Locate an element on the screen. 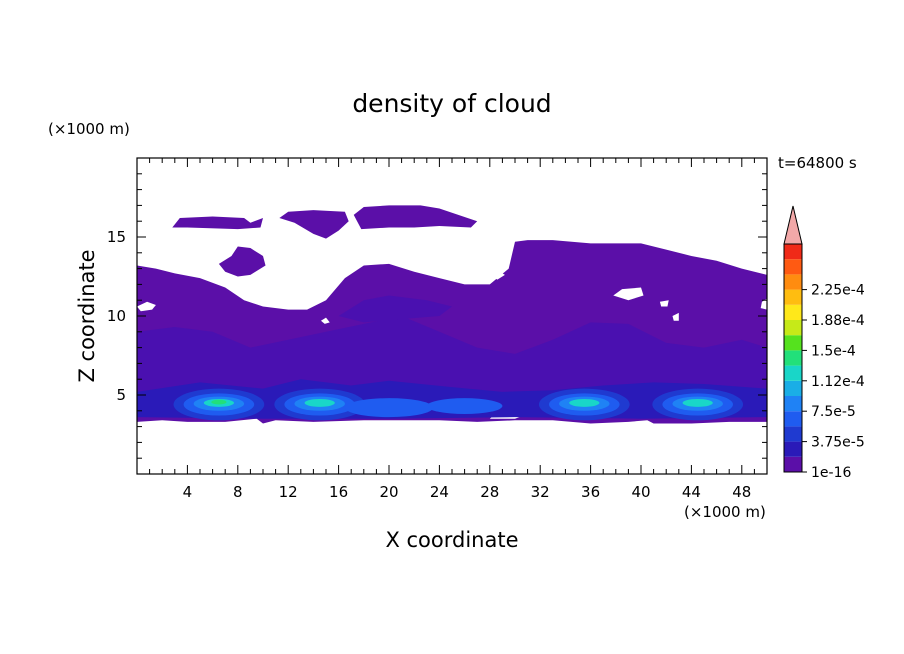  x-tick-label: 36 is located at coordinates (590, 492).